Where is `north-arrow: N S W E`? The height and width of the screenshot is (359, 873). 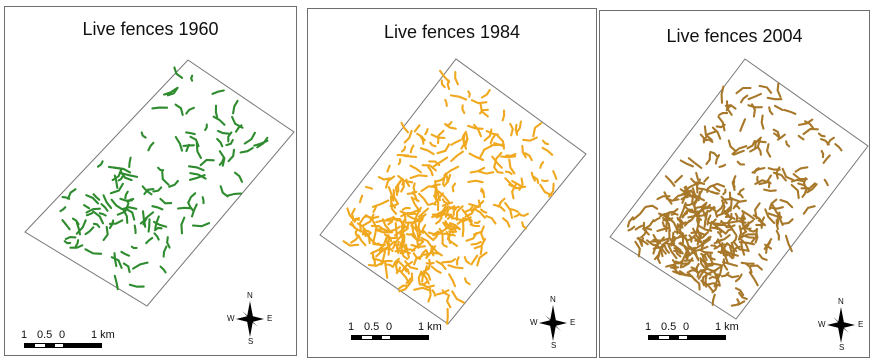
north-arrow: N S W E is located at coordinates (553, 323).